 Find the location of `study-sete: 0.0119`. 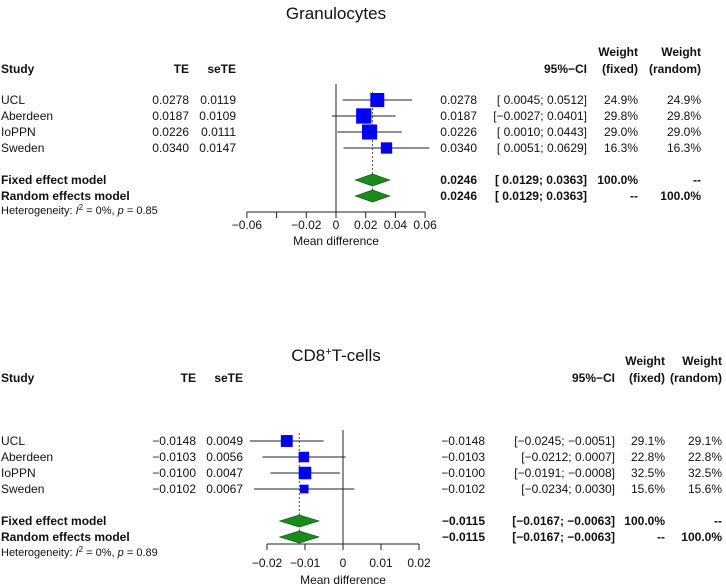

study-sete: 0.0119 is located at coordinates (218, 100).